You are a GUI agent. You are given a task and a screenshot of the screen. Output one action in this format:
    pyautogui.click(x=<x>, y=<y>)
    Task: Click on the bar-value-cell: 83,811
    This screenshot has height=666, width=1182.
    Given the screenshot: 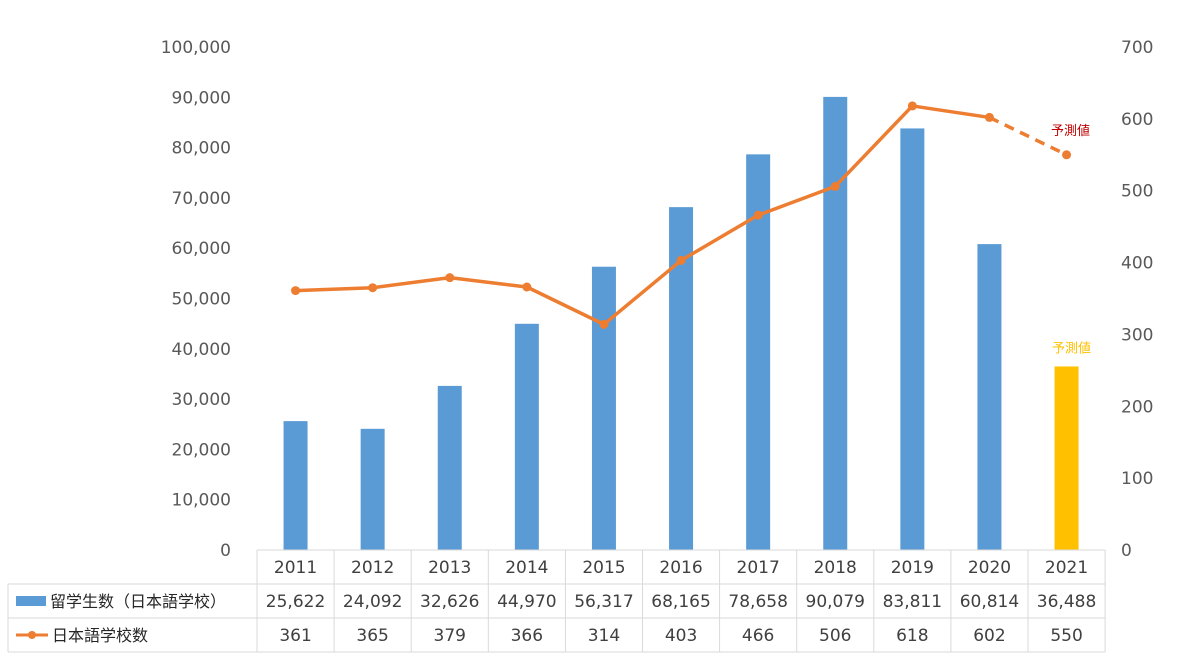 What is the action you would take?
    pyautogui.click(x=912, y=602)
    